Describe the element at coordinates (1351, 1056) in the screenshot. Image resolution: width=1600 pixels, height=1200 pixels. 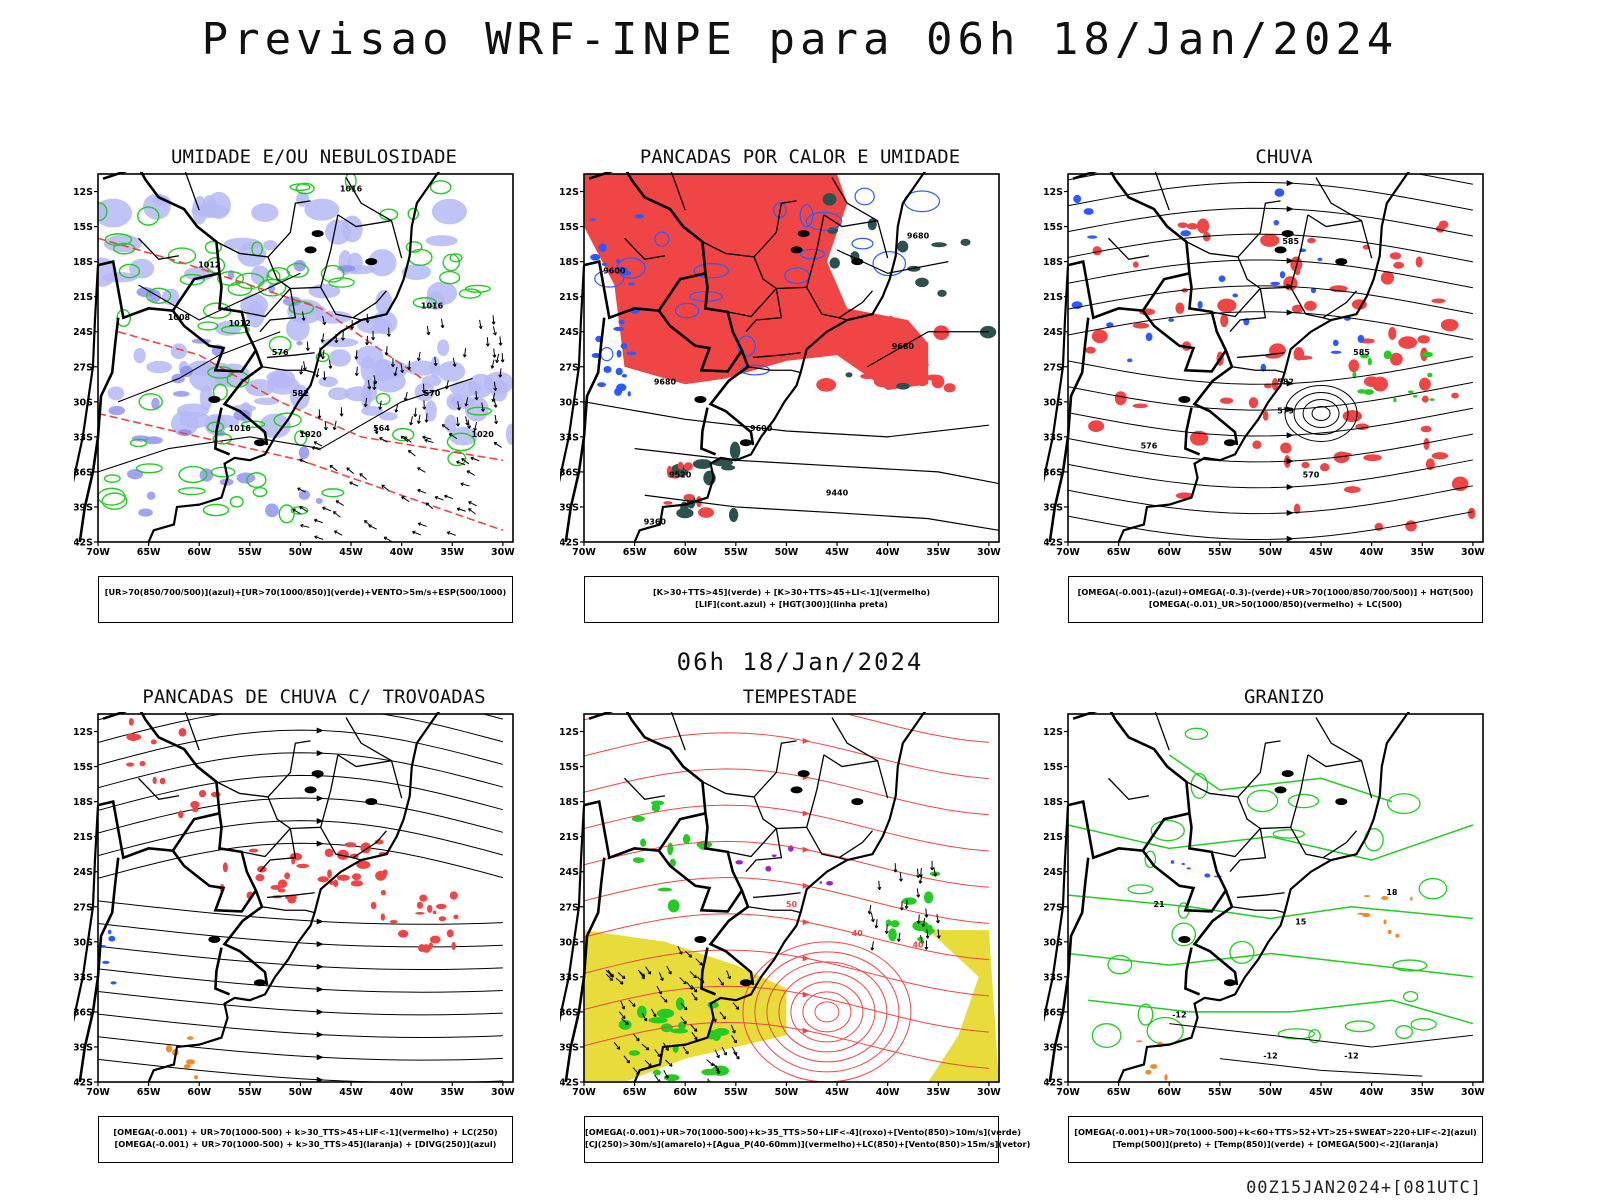
I see `contour-value-label: -12` at that location.